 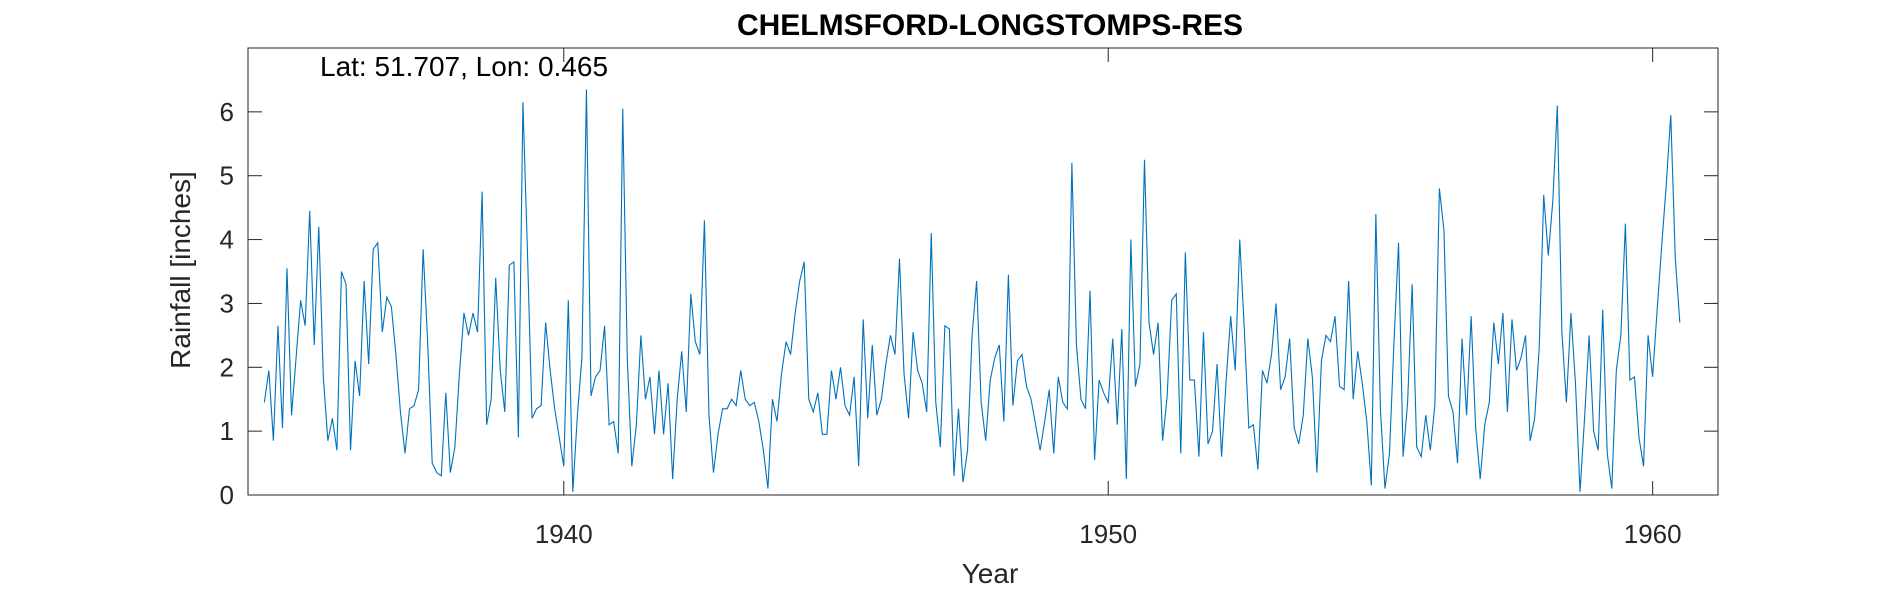 What do you see at coordinates (990, 25) in the screenshot?
I see `chart-title: CHELMSFORD-LONGSTOMPS-RES` at bounding box center [990, 25].